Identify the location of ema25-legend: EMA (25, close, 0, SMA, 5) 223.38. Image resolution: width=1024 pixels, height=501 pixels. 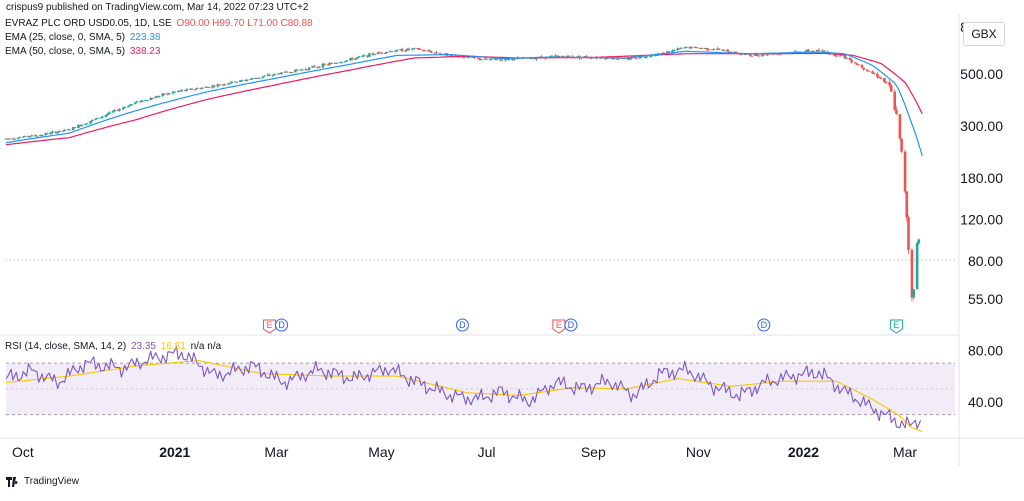
(83, 37).